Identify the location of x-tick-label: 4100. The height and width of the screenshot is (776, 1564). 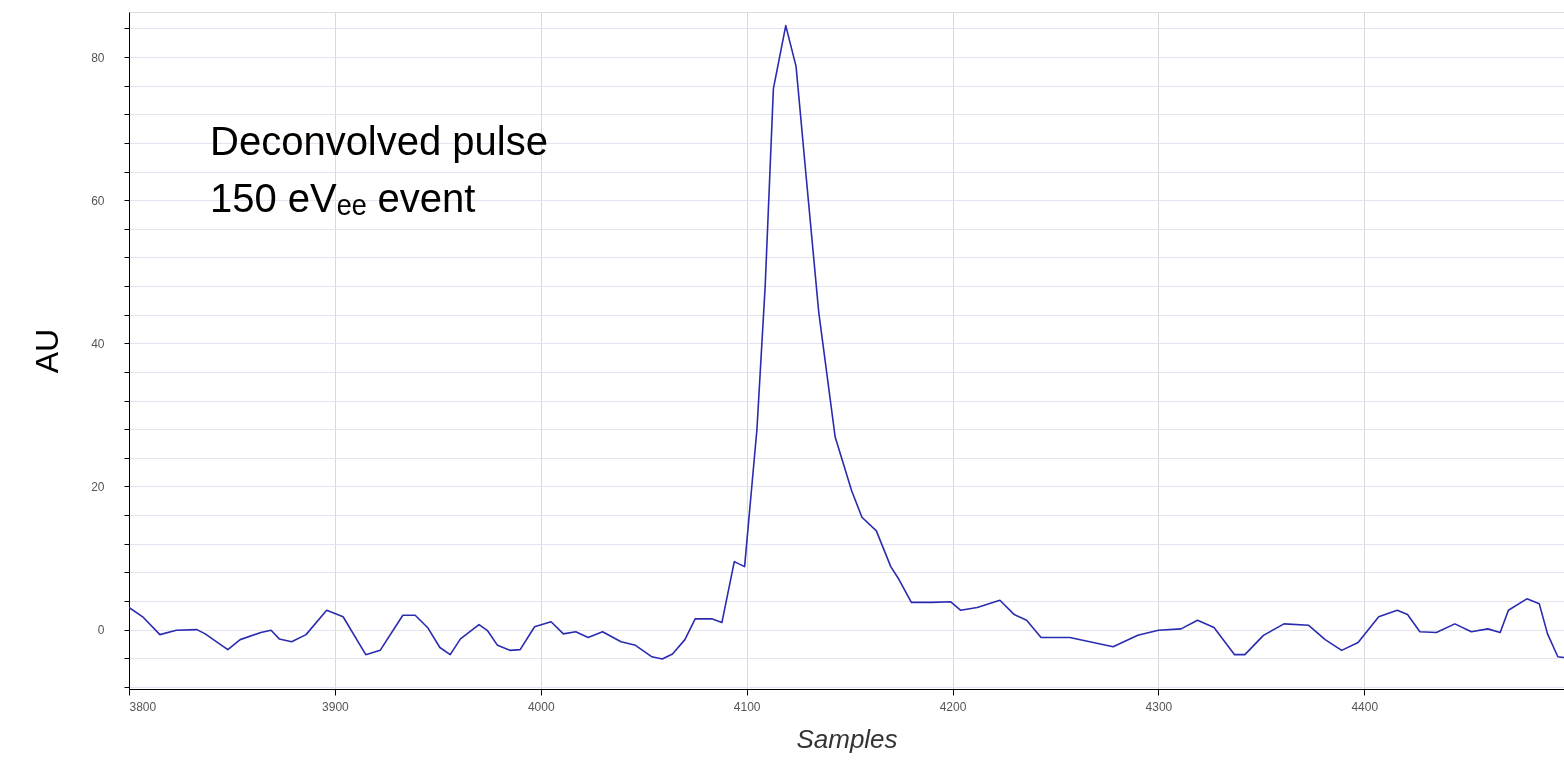
(747, 706).